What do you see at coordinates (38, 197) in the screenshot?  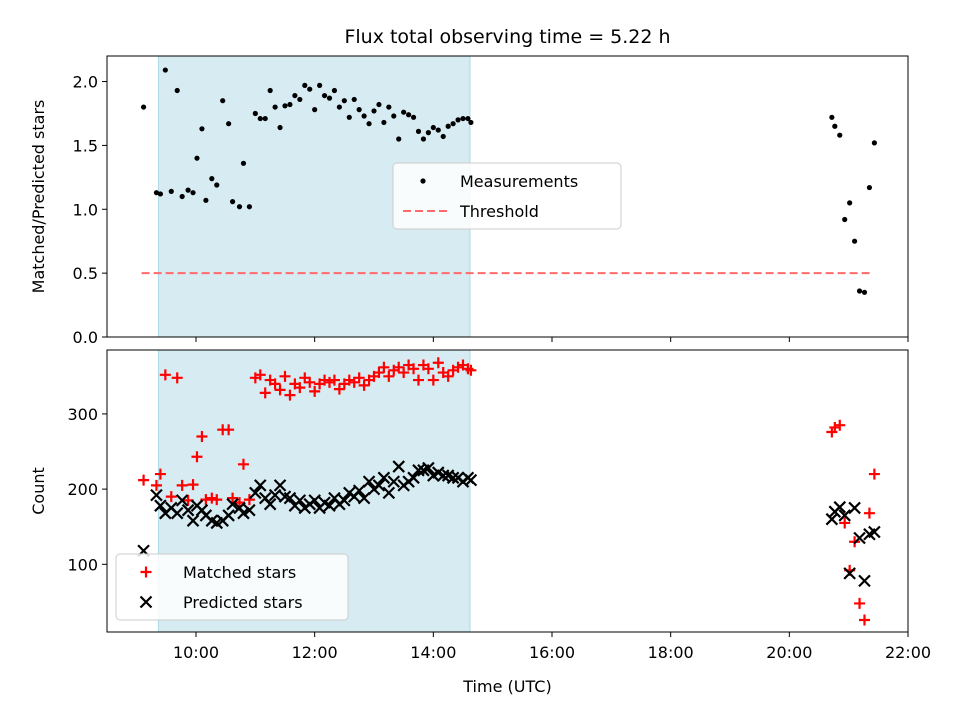 I see `flux-y-axis-label: Matched/Predicted stars` at bounding box center [38, 197].